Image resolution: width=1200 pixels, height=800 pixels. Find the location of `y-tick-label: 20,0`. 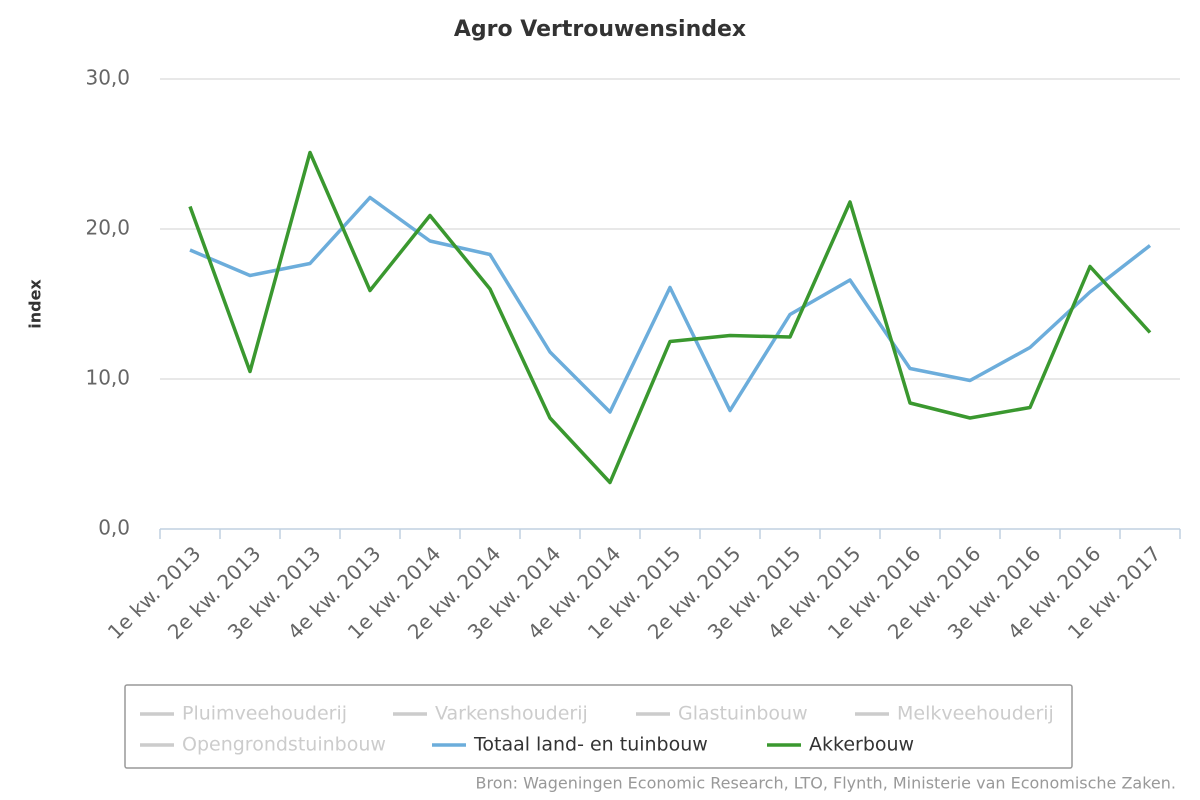

y-tick-label: 20,0 is located at coordinates (107, 228).